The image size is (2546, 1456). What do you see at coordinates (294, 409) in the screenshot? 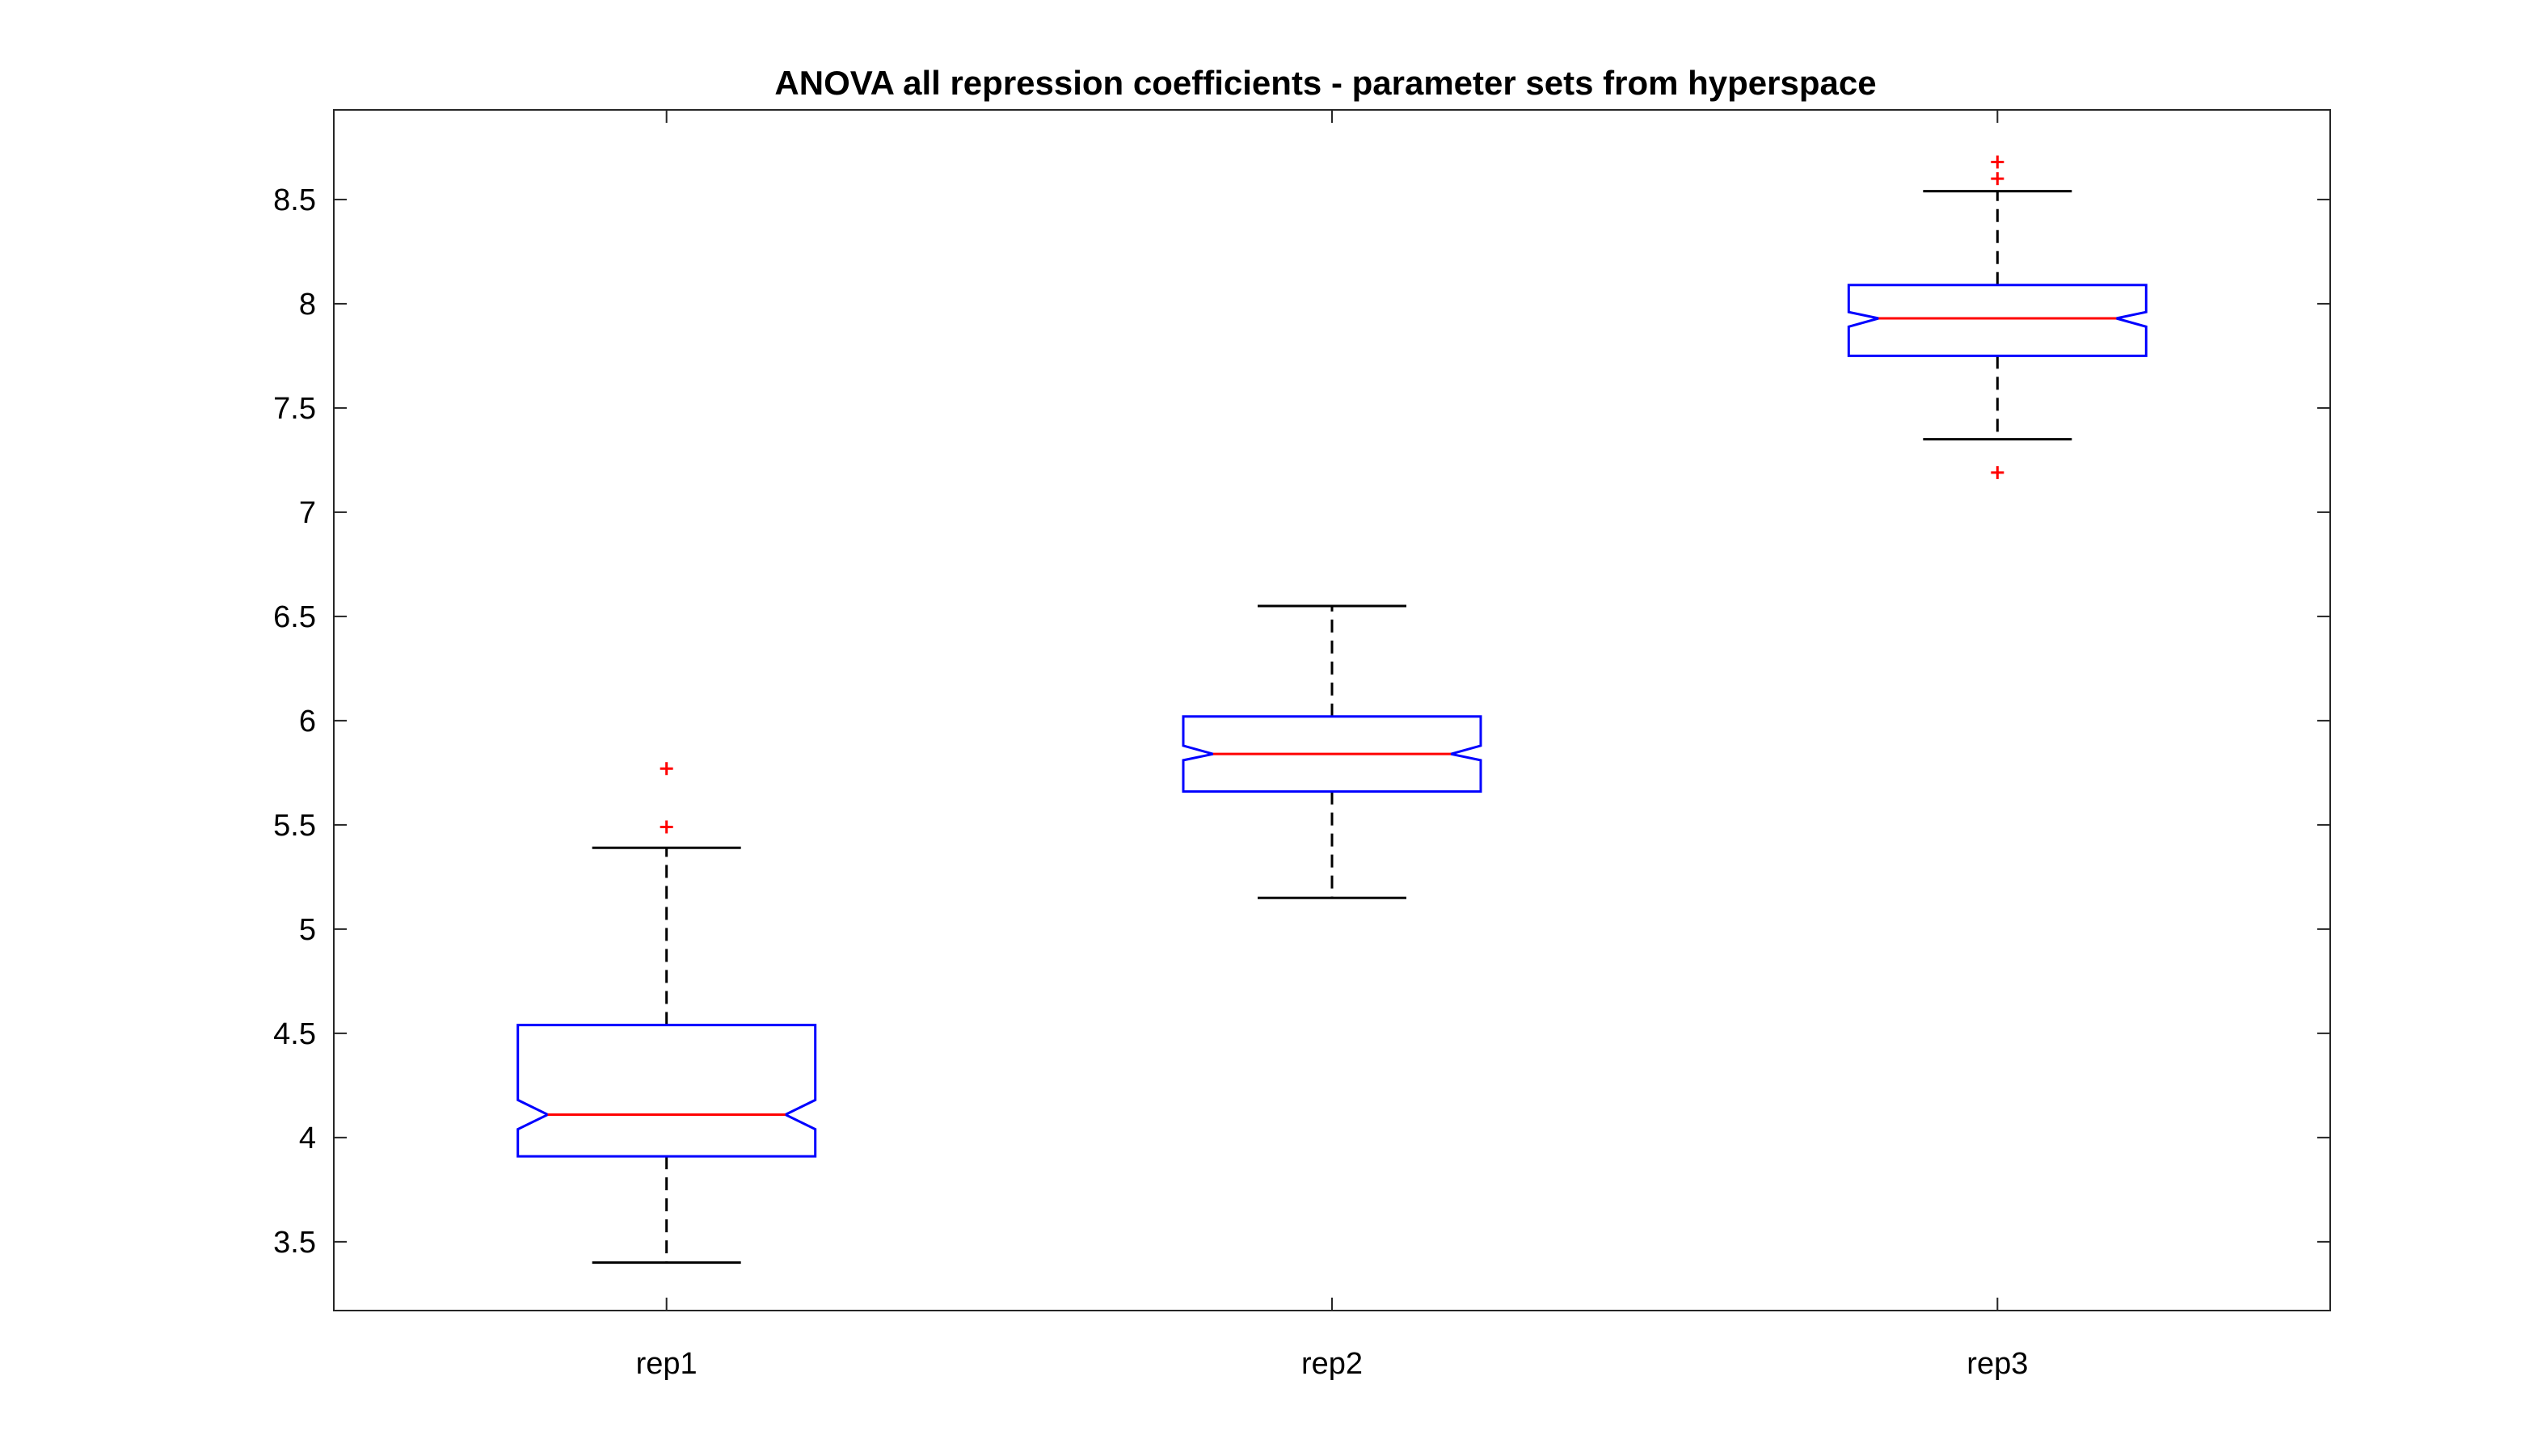
I see `y-tick-label: 7.5` at bounding box center [294, 409].